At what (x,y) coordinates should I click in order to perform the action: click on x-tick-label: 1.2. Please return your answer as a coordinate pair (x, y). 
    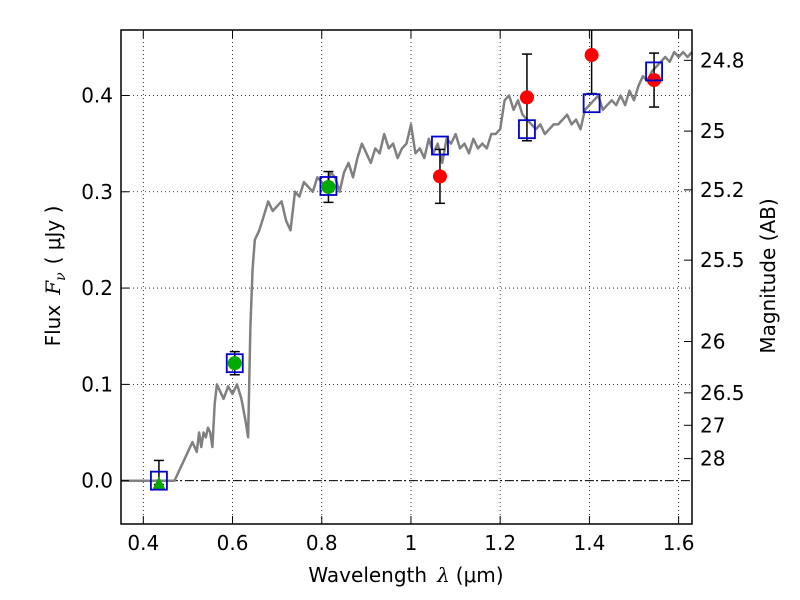
    Looking at the image, I should click on (500, 543).